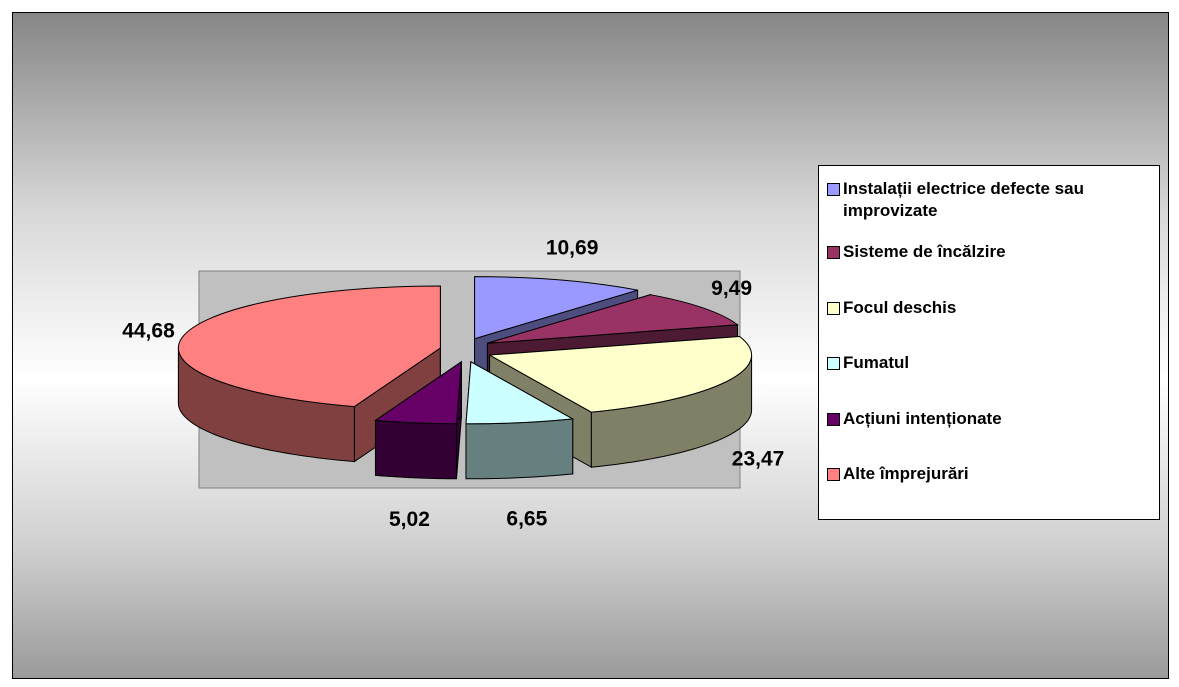 The height and width of the screenshot is (687, 1179). I want to click on data-label: 23,47, so click(758, 459).